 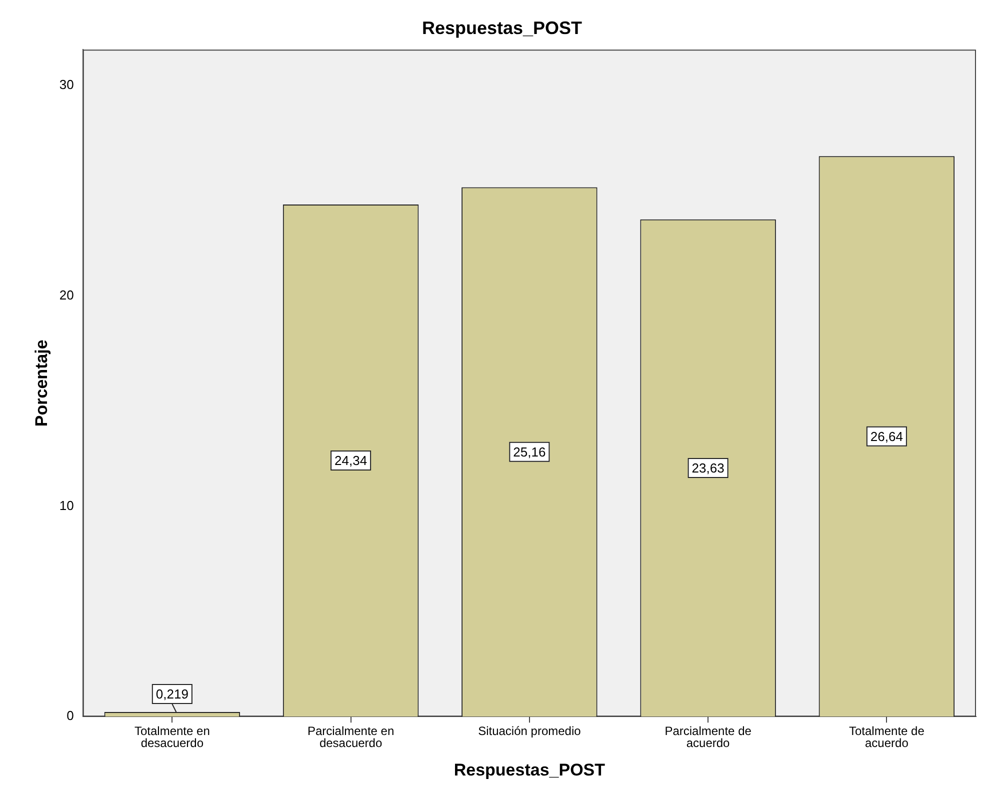 What do you see at coordinates (172, 694) in the screenshot?
I see `data-label: 0,219` at bounding box center [172, 694].